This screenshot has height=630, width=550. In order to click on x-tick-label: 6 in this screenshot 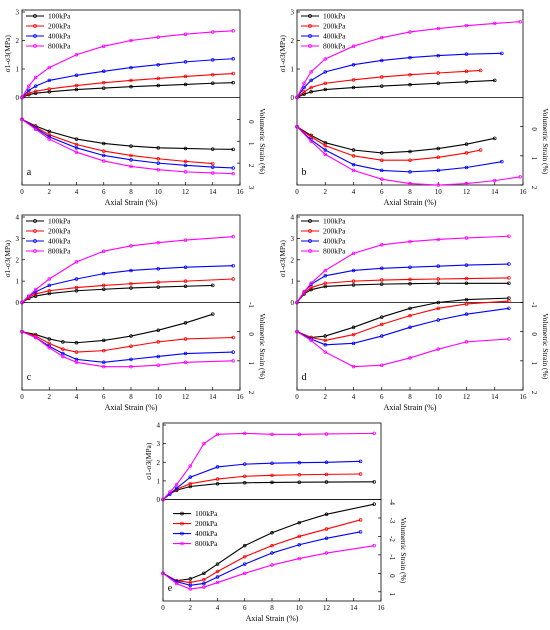, I will do `click(104, 192)`.